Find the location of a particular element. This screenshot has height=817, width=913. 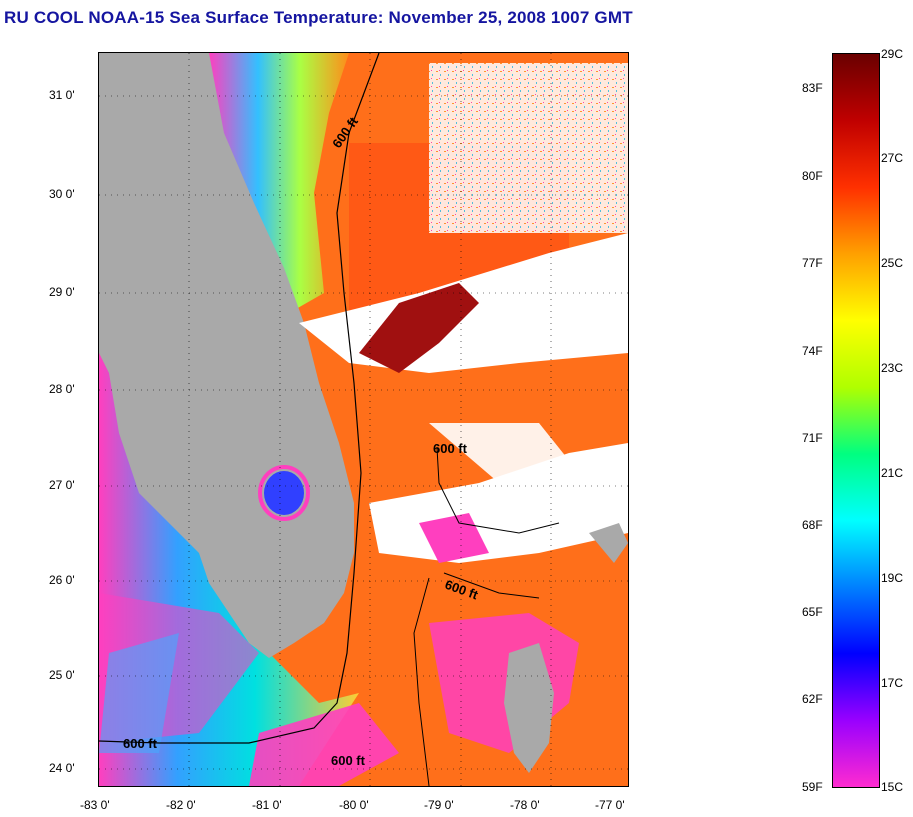

colorbar-c-27: 27C is located at coordinates (892, 158).